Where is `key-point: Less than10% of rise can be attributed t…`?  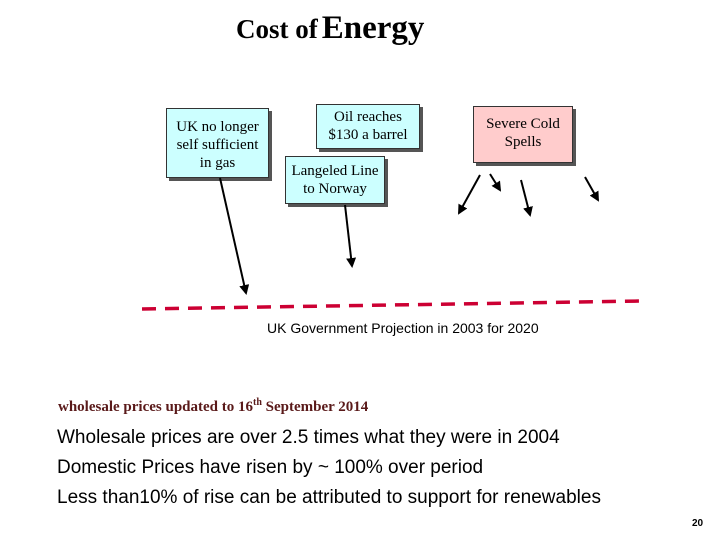 key-point: Less than10% of rise can be attributed t… is located at coordinates (329, 497).